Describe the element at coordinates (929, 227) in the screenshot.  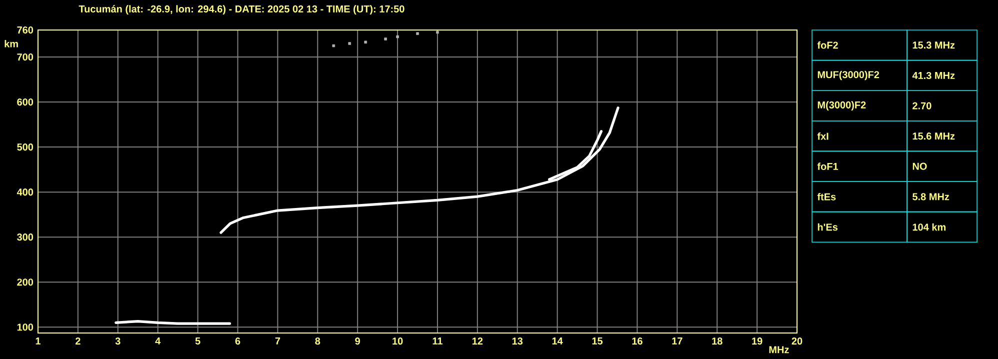
I see `text: 104 km` at that location.